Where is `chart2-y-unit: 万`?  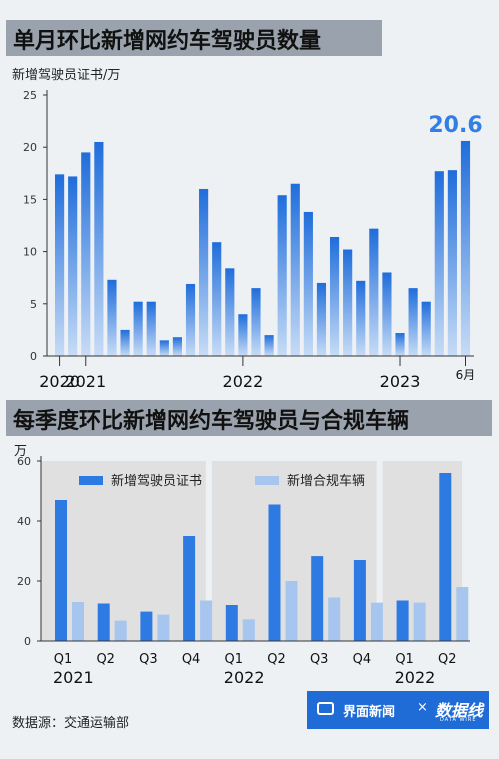 chart2-y-unit: 万 is located at coordinates (21, 451).